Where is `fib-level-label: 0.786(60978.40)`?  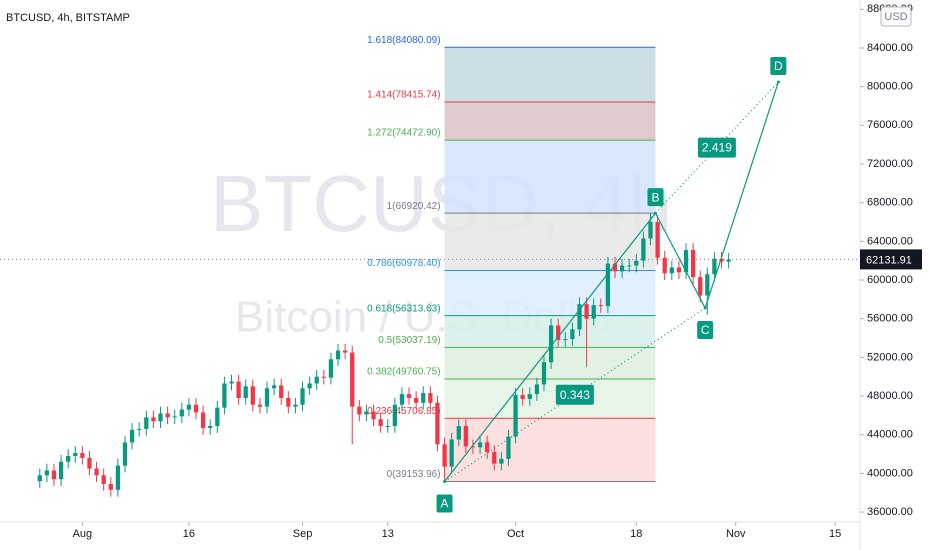
fib-level-label: 0.786(60978.40) is located at coordinates (403, 263).